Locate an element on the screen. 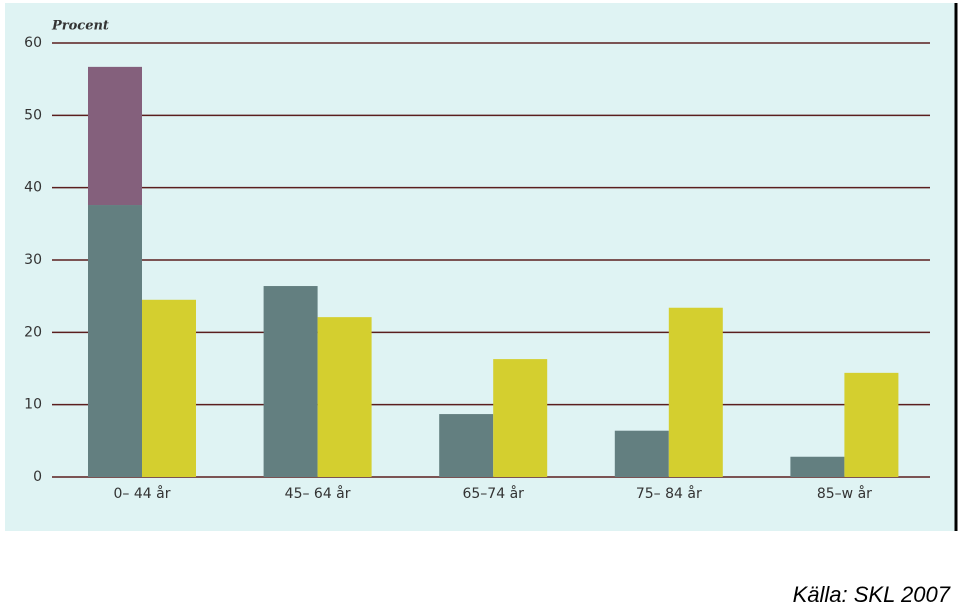 This screenshot has width=960, height=610. source-note: Källa: SKL 2007 is located at coordinates (872, 594).